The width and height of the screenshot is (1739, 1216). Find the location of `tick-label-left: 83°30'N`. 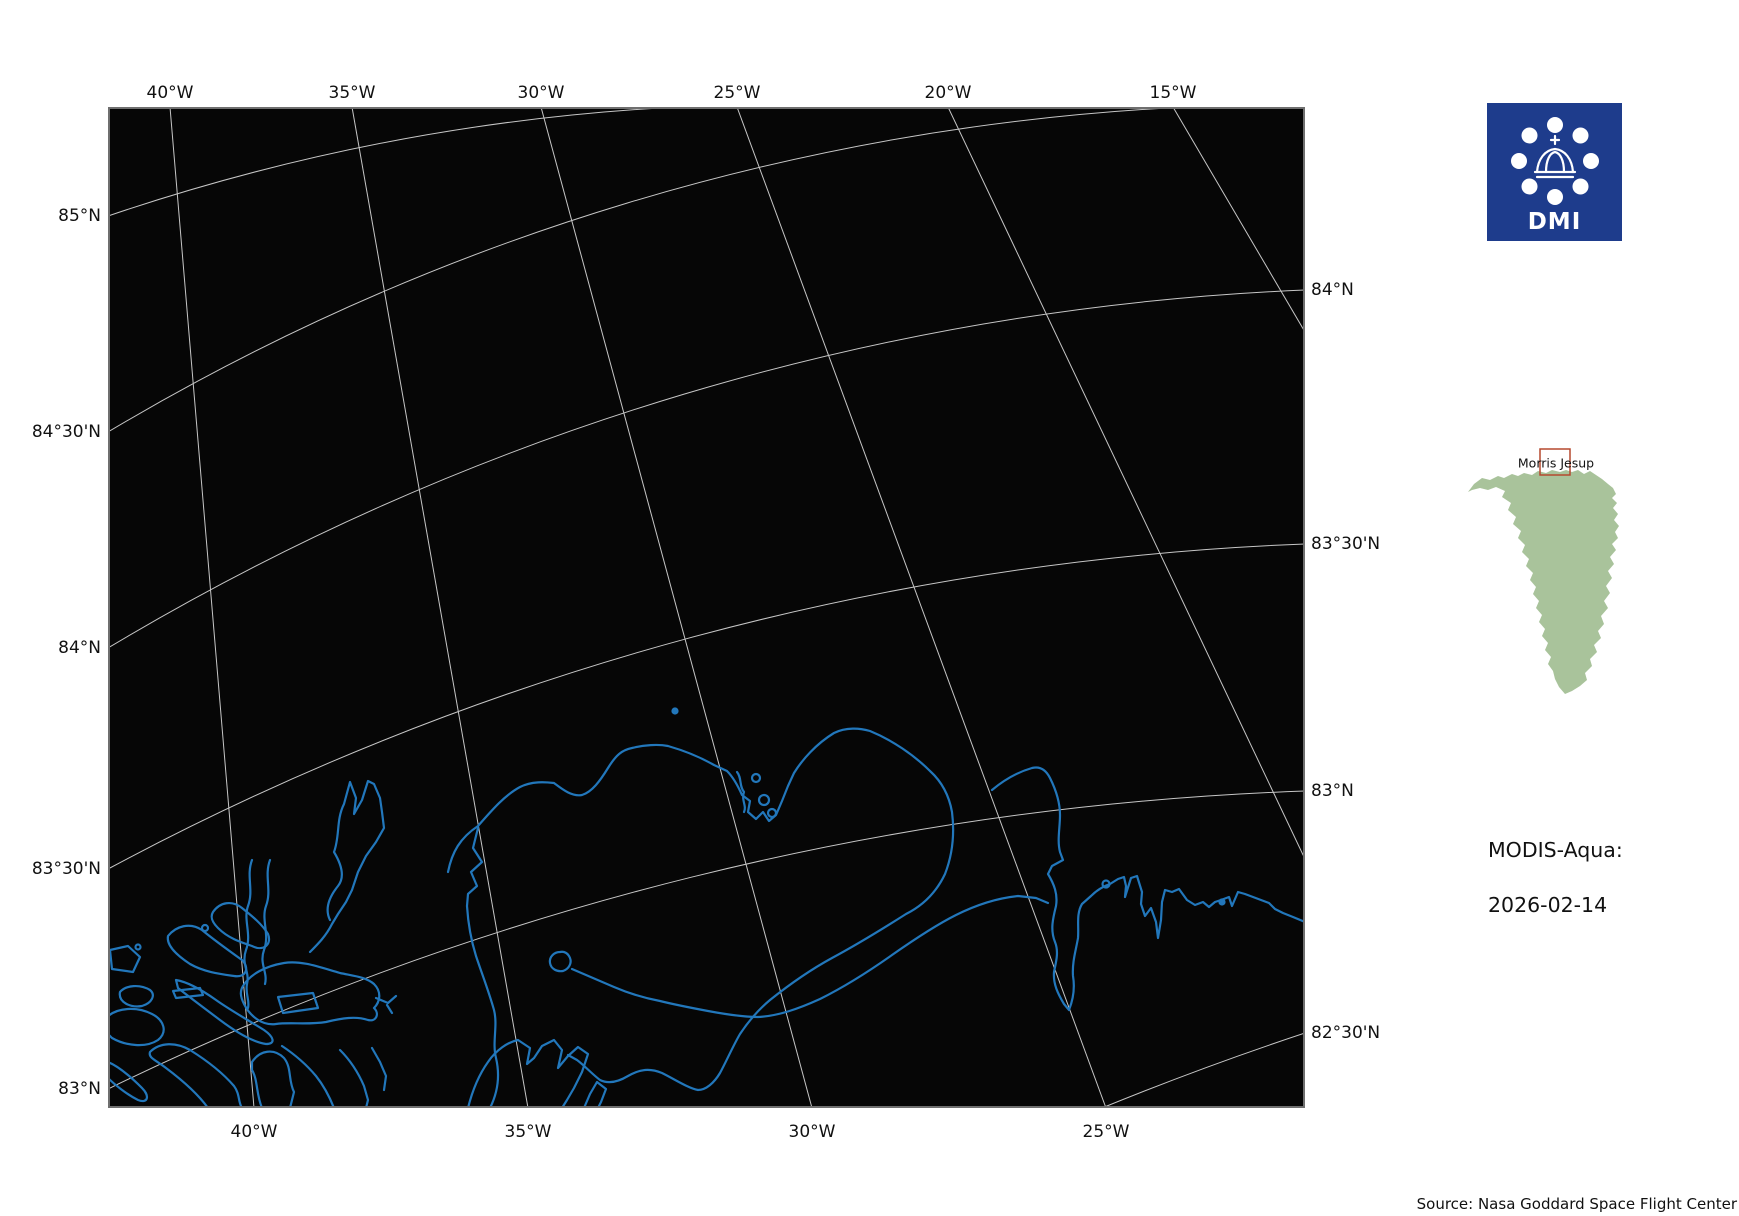

tick-label-left: 83°30'N is located at coordinates (66, 869).